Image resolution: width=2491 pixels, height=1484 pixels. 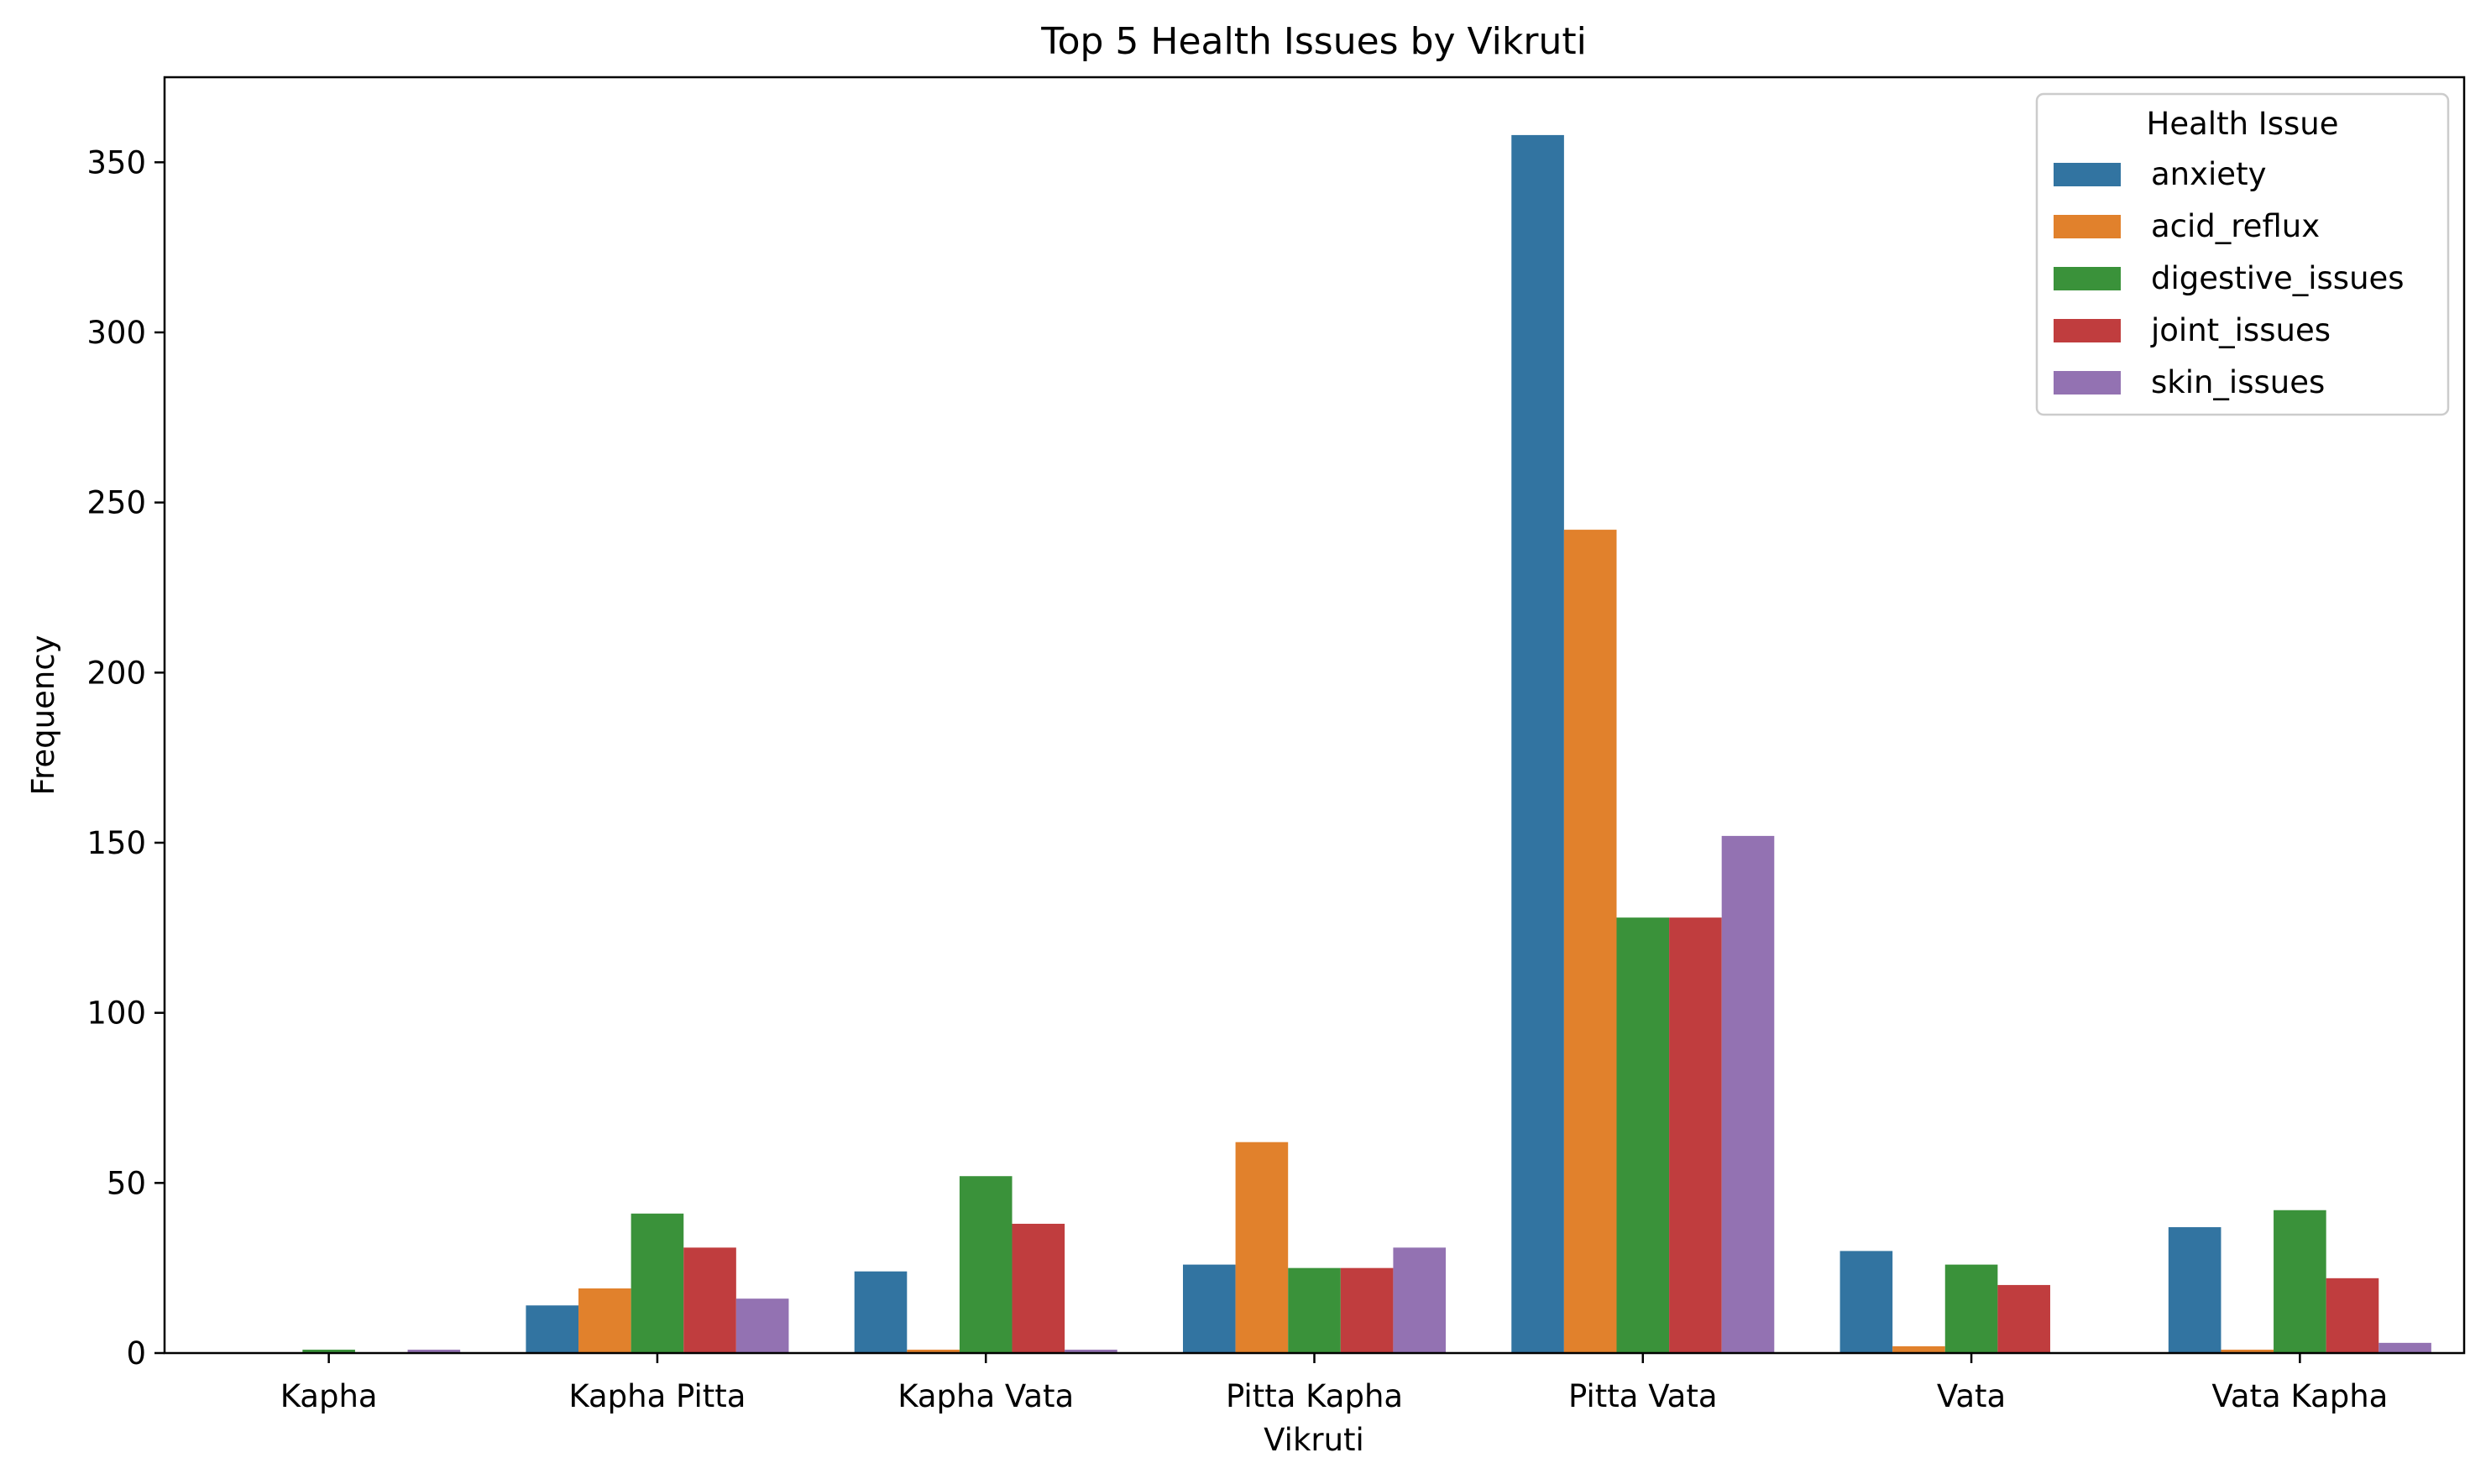 What do you see at coordinates (1696, 1135) in the screenshot?
I see `bar-joint-issues-pitta-vata` at bounding box center [1696, 1135].